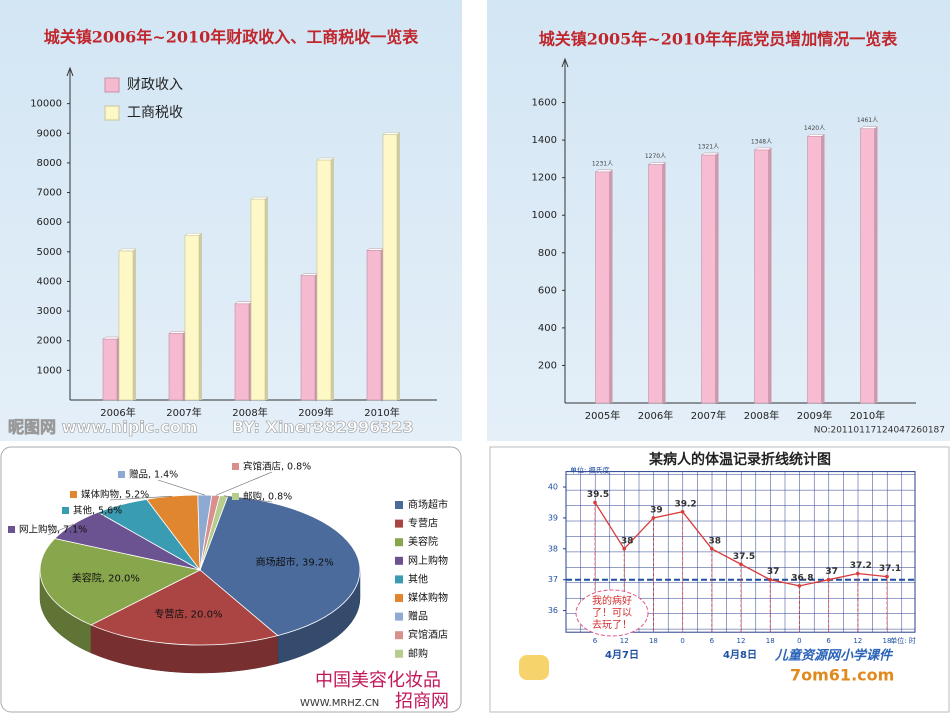 The width and height of the screenshot is (950, 713). Describe the element at coordinates (378, 680) in the screenshot. I see `logo-text: 中国美容化妆品` at that location.